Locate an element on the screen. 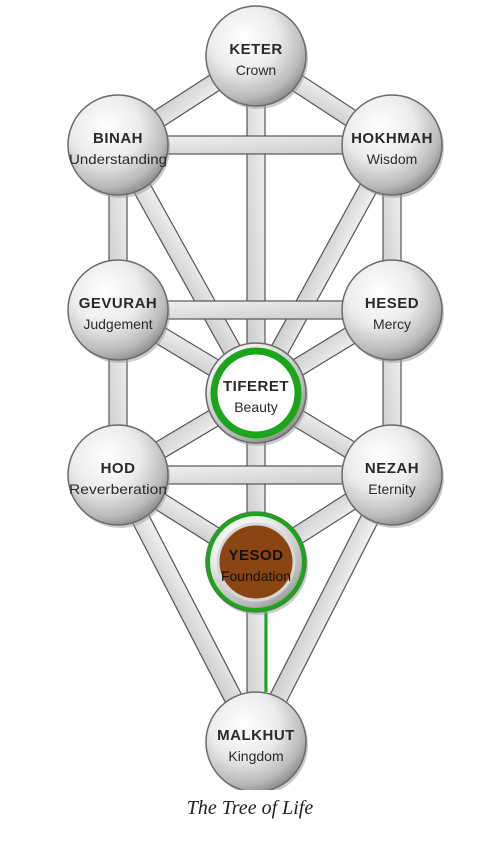 This screenshot has height=850, width=500. sphere-gevurah: GEVURAH Judgement is located at coordinates (118, 311).